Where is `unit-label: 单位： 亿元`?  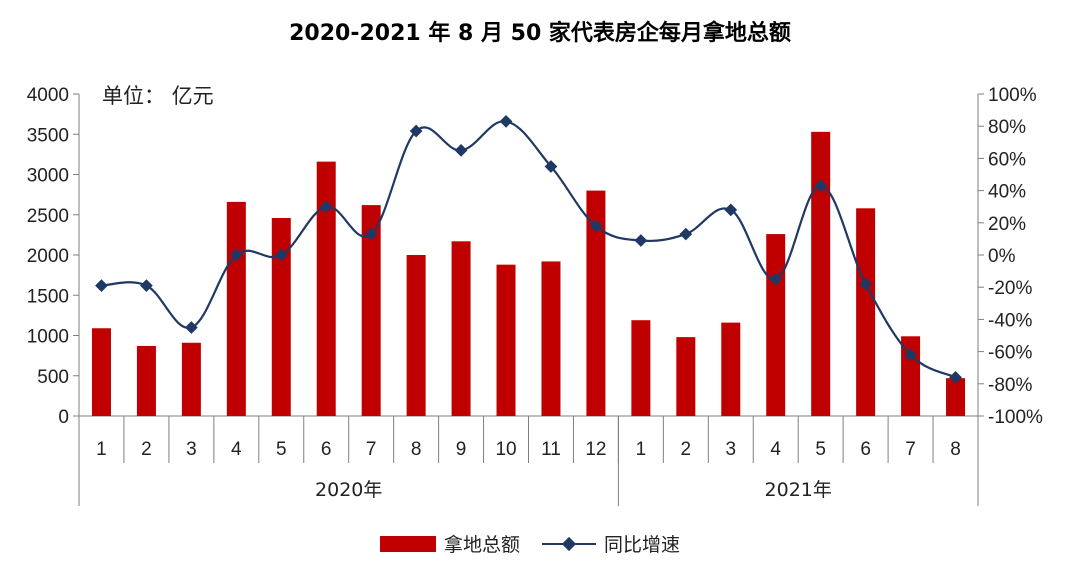 unit-label: 单位： 亿元 is located at coordinates (158, 96).